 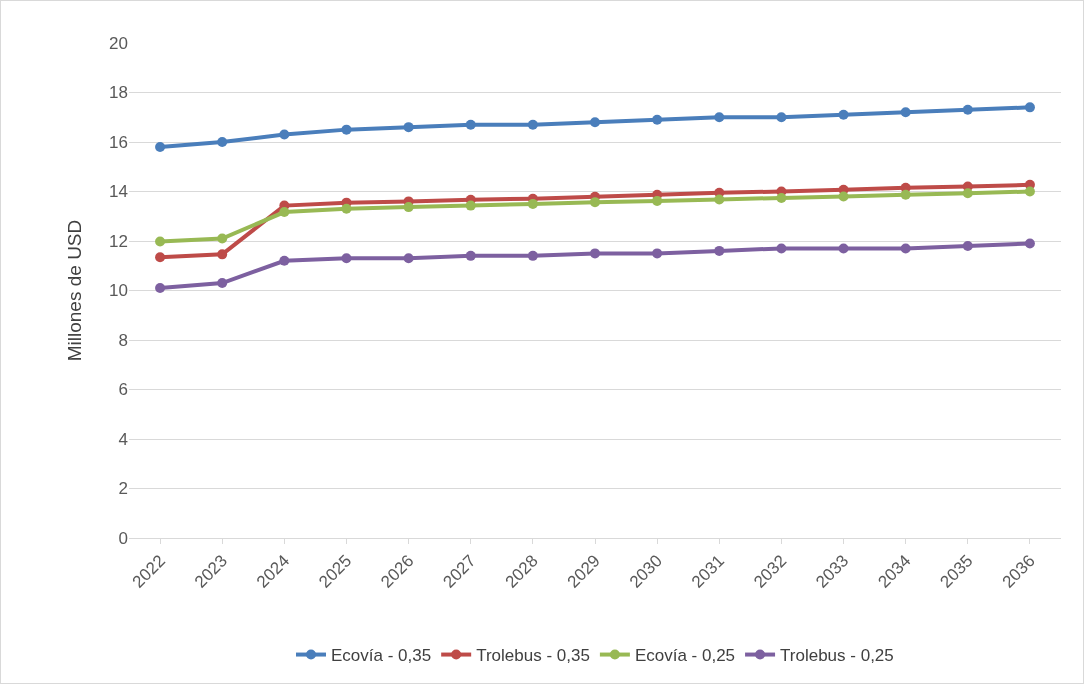 I want to click on legend-label: Ecovía - 0,25, so click(x=685, y=656).